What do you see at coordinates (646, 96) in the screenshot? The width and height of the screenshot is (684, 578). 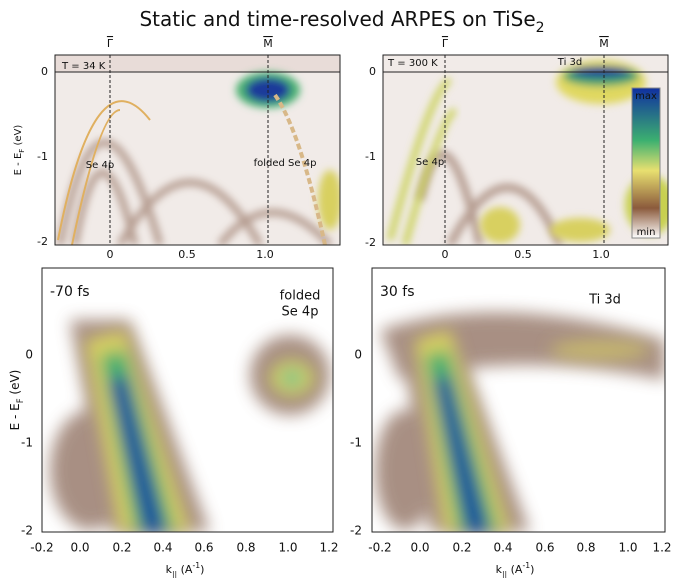 I see `colorbar-label: max` at bounding box center [646, 96].